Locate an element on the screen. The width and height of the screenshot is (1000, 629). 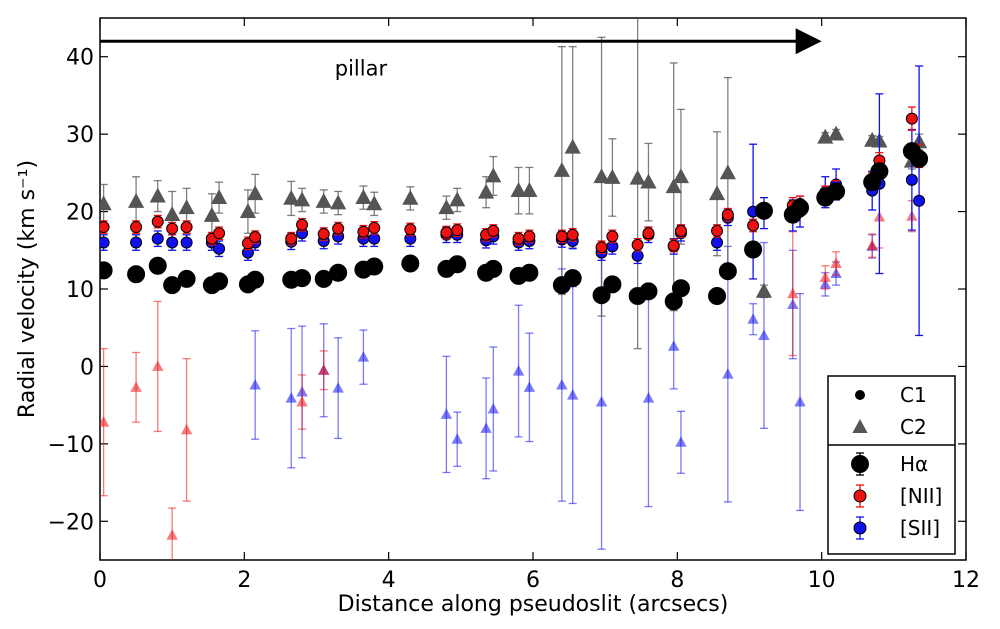
legend-halpha-marker is located at coordinates (860, 464).